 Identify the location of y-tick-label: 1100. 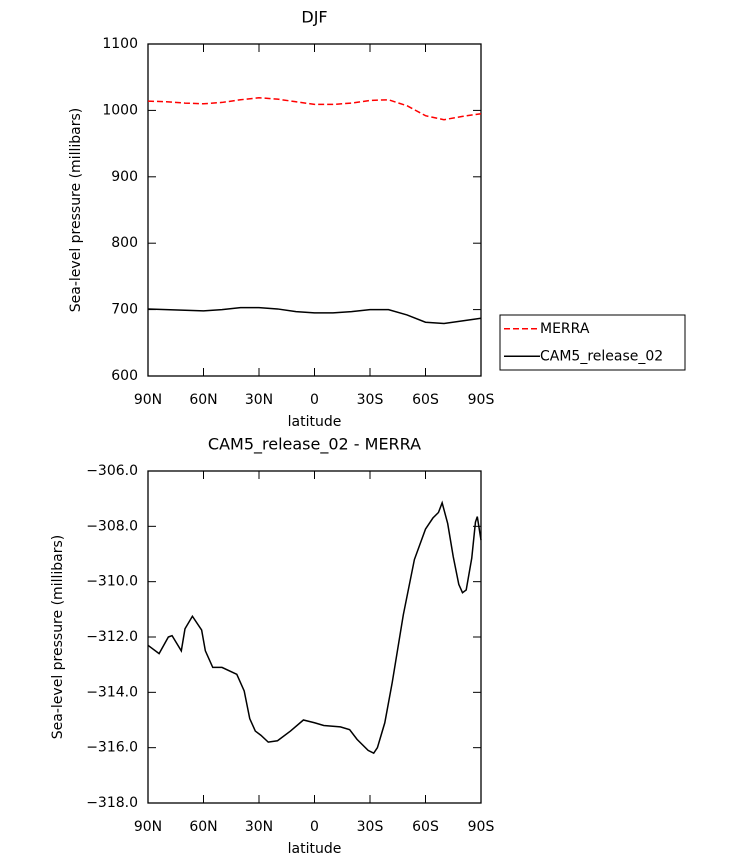
(120, 44).